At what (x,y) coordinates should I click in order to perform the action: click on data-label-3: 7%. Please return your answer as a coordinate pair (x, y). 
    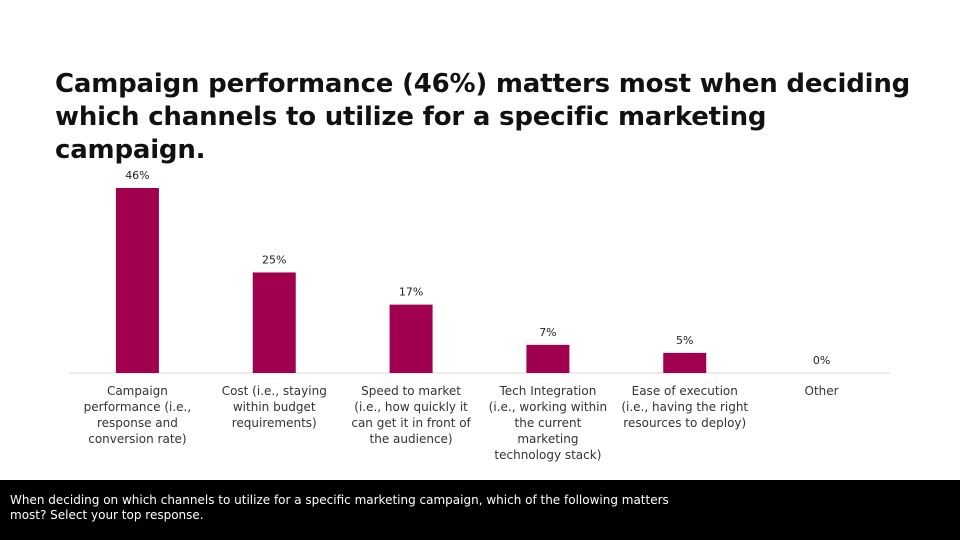
    Looking at the image, I should click on (547, 332).